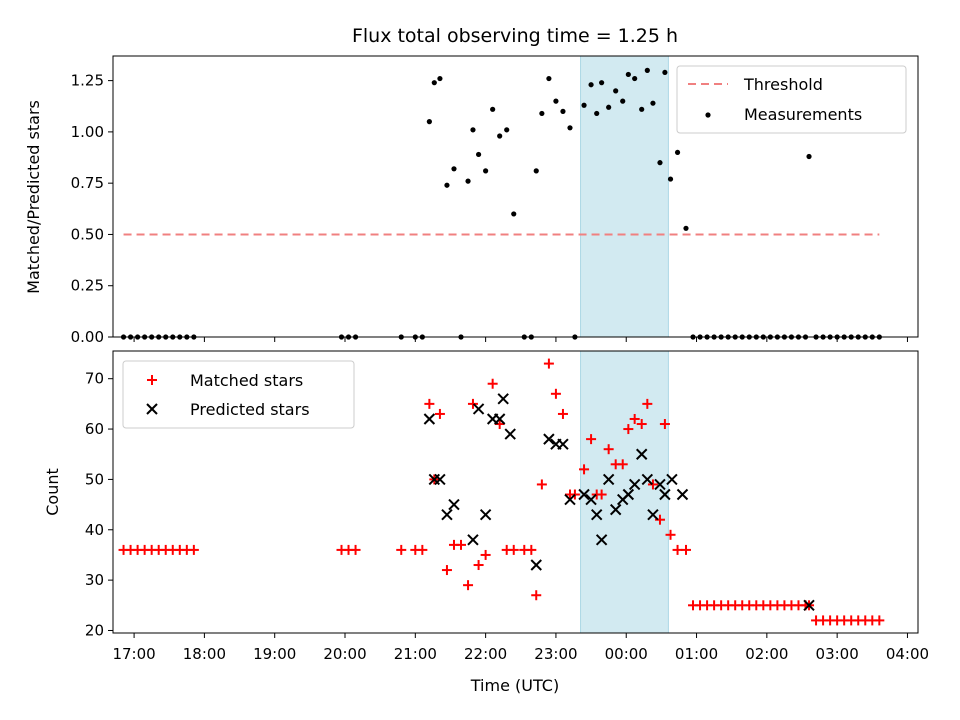 The width and height of the screenshot is (960, 720). I want to click on top-highlight-span, so click(624, 196).